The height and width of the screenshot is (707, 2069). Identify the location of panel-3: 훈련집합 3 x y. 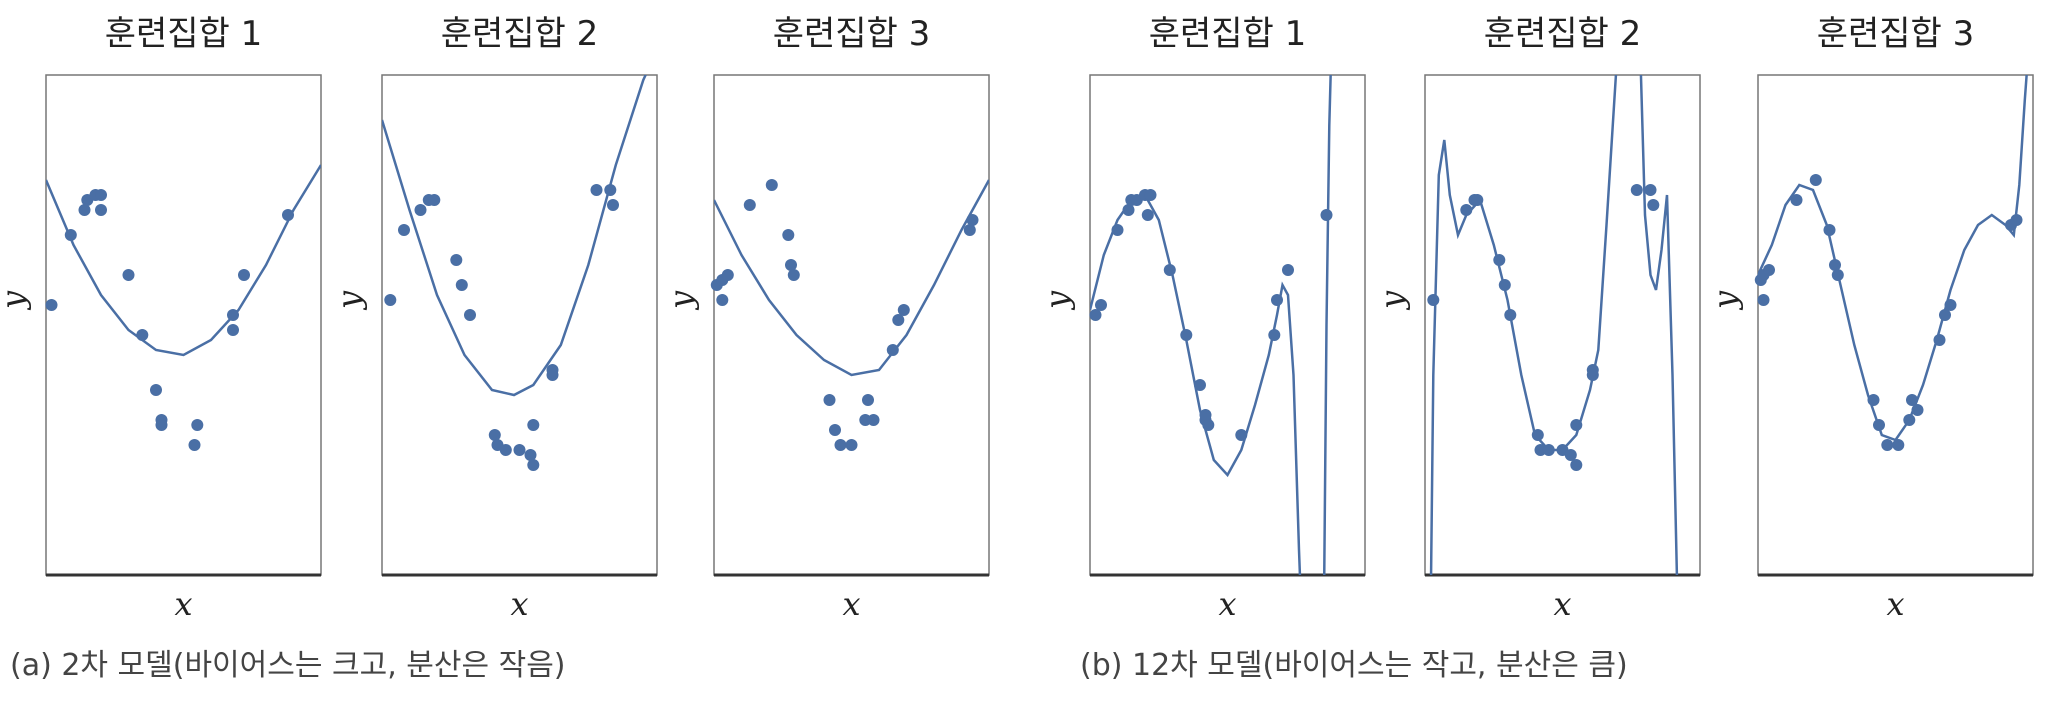
(826, 318).